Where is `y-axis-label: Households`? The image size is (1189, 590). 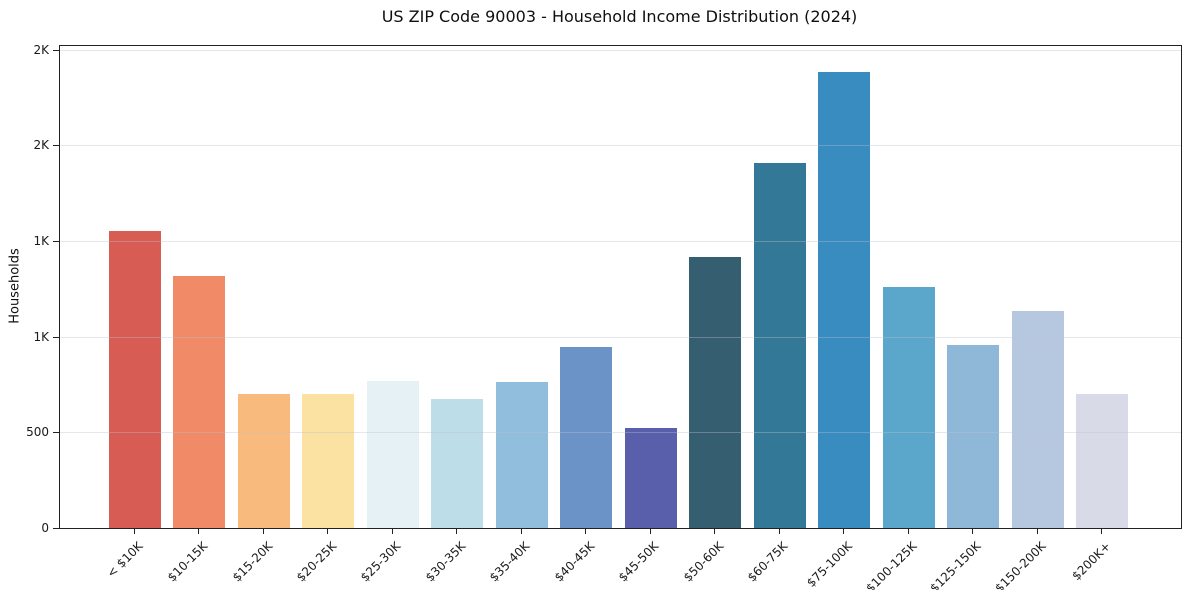 y-axis-label: Households is located at coordinates (15, 286).